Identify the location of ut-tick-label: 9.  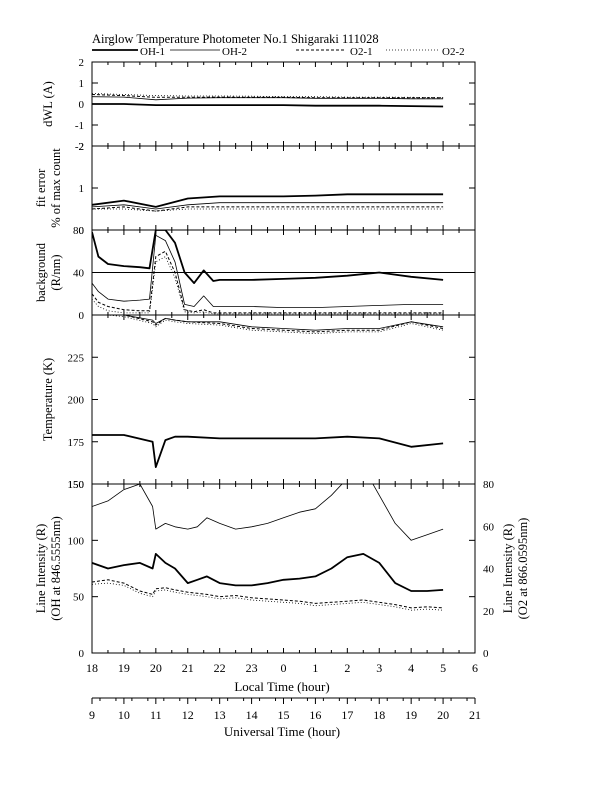
(92, 715).